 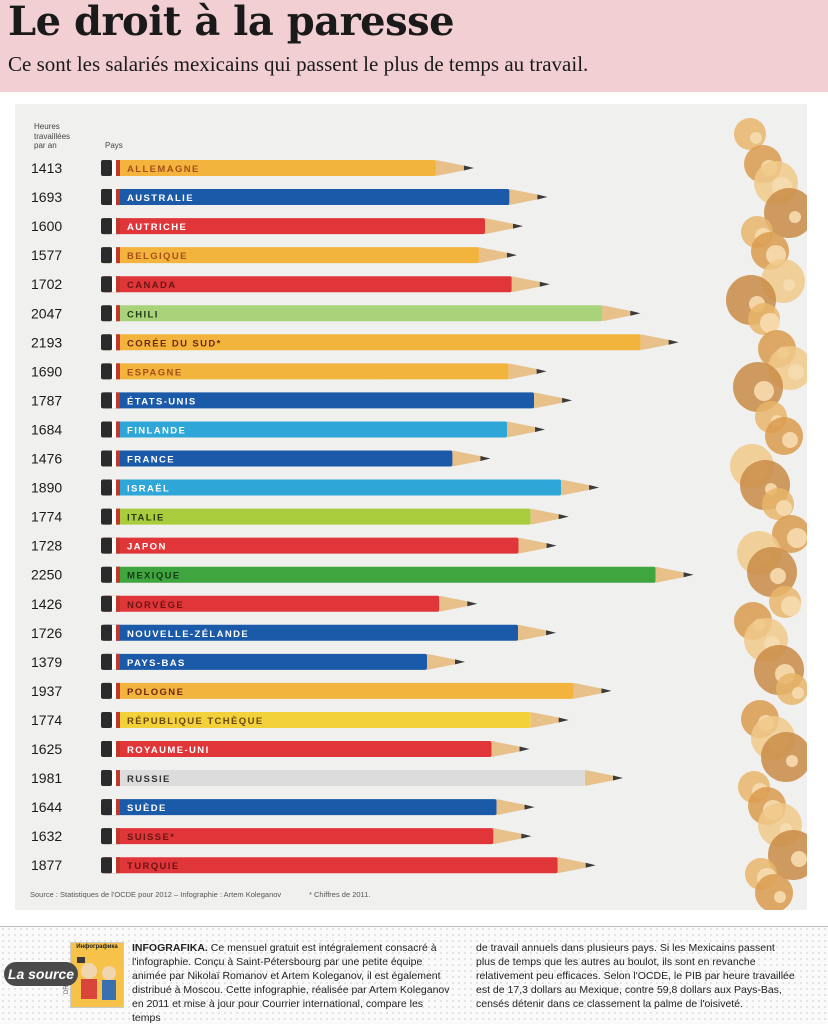 I want to click on value-label: 1625, so click(x=46, y=749).